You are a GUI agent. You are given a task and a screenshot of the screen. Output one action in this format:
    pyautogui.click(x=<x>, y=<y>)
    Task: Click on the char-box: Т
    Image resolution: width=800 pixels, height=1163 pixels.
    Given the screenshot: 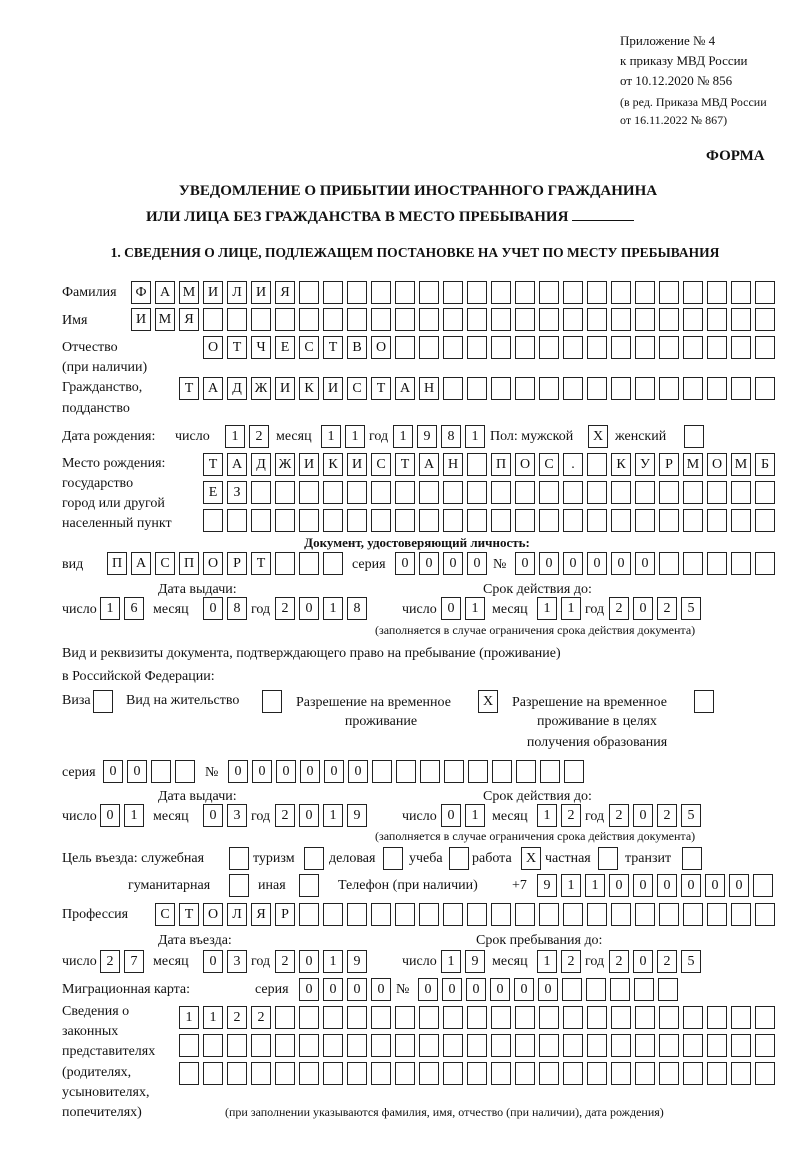 What is the action you would take?
    pyautogui.click(x=189, y=388)
    